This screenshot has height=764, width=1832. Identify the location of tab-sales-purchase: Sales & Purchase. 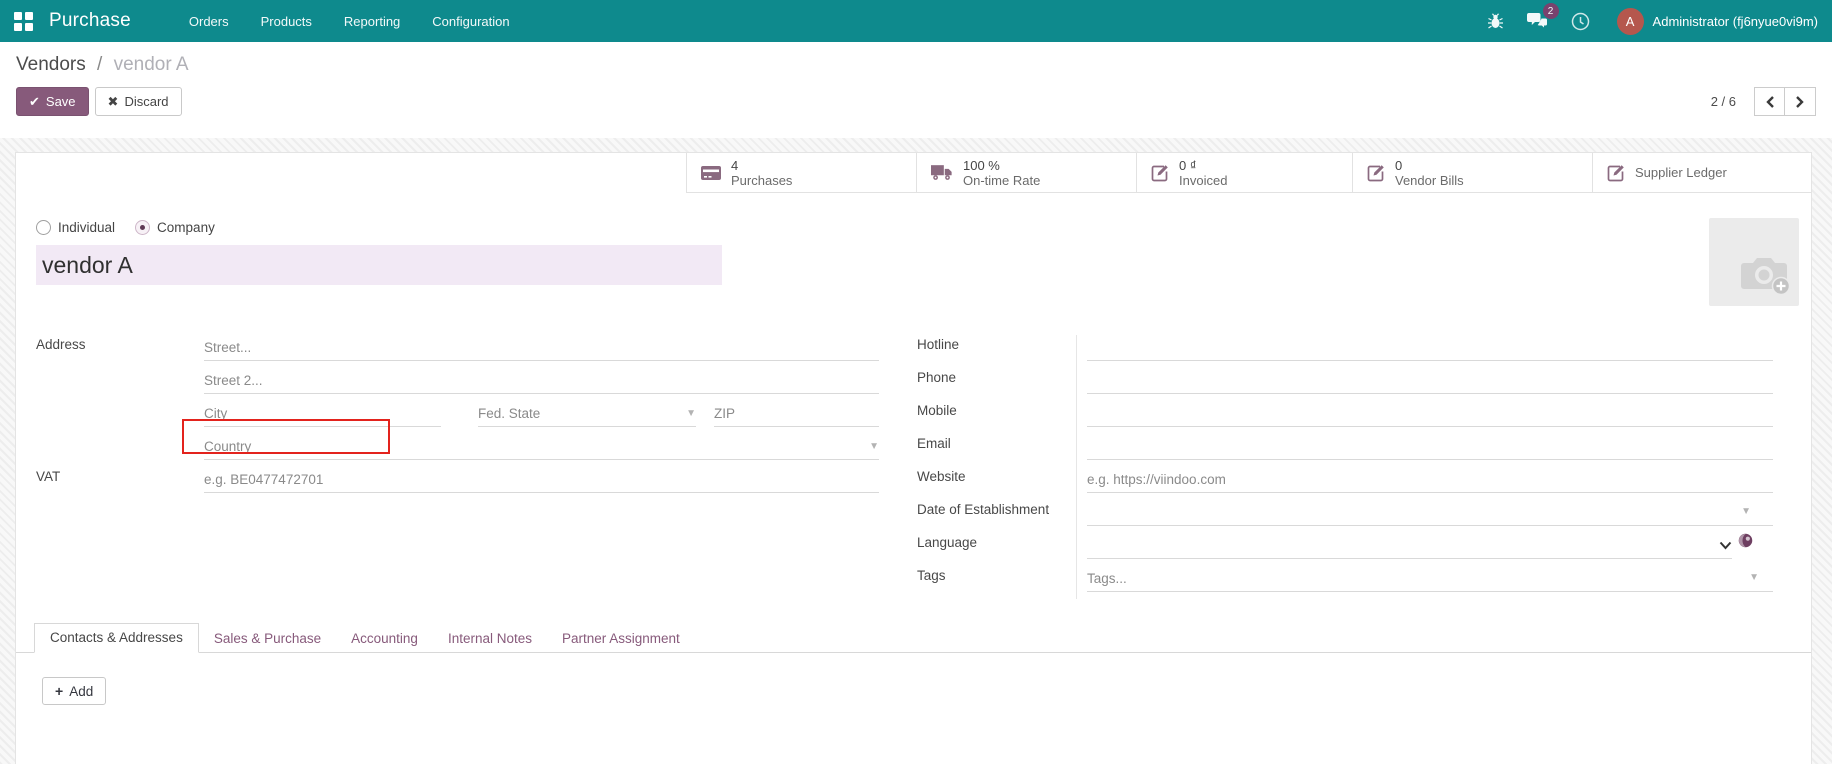
(267, 638).